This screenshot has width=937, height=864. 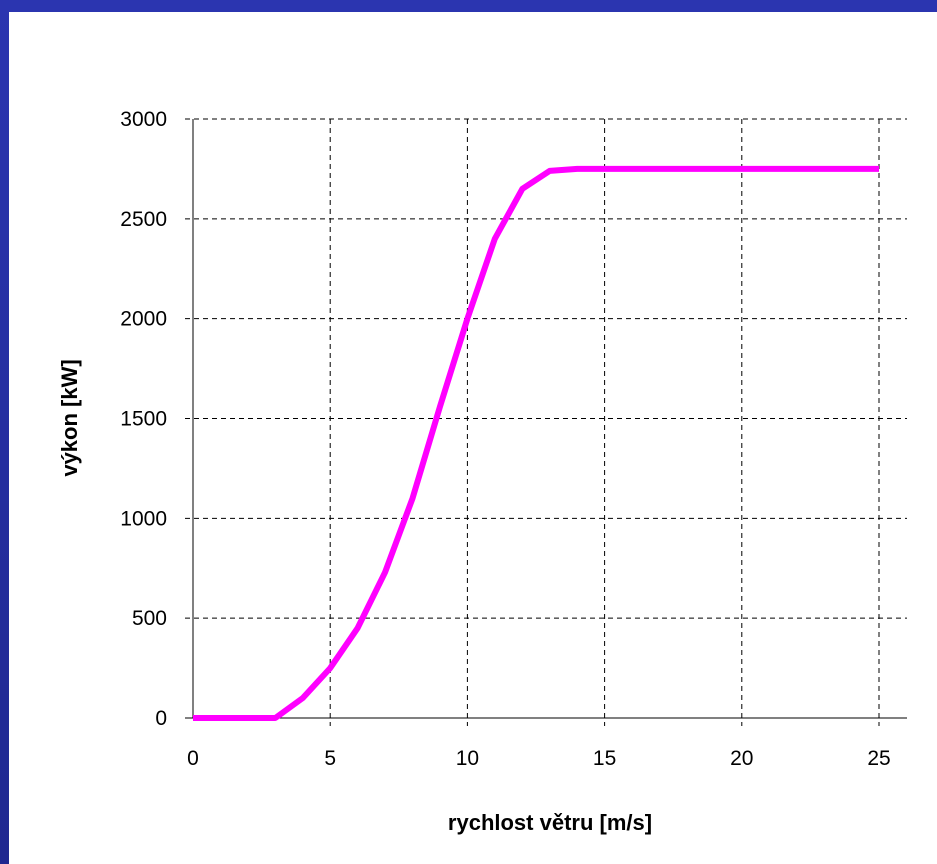 What do you see at coordinates (467, 758) in the screenshot?
I see `x-tick-label: 10` at bounding box center [467, 758].